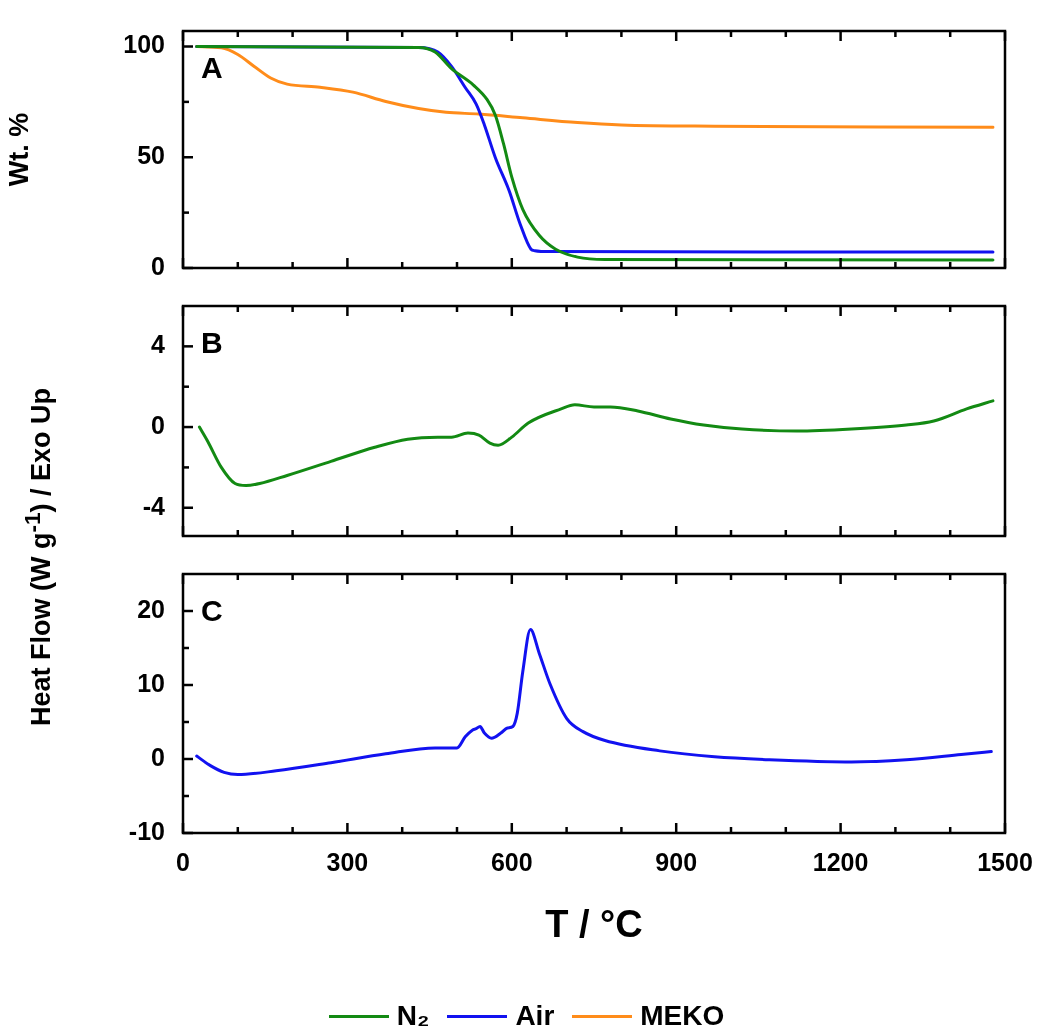 This screenshot has height=1034, width=1053. I want to click on x-tick-label: 1200, so click(840, 861).